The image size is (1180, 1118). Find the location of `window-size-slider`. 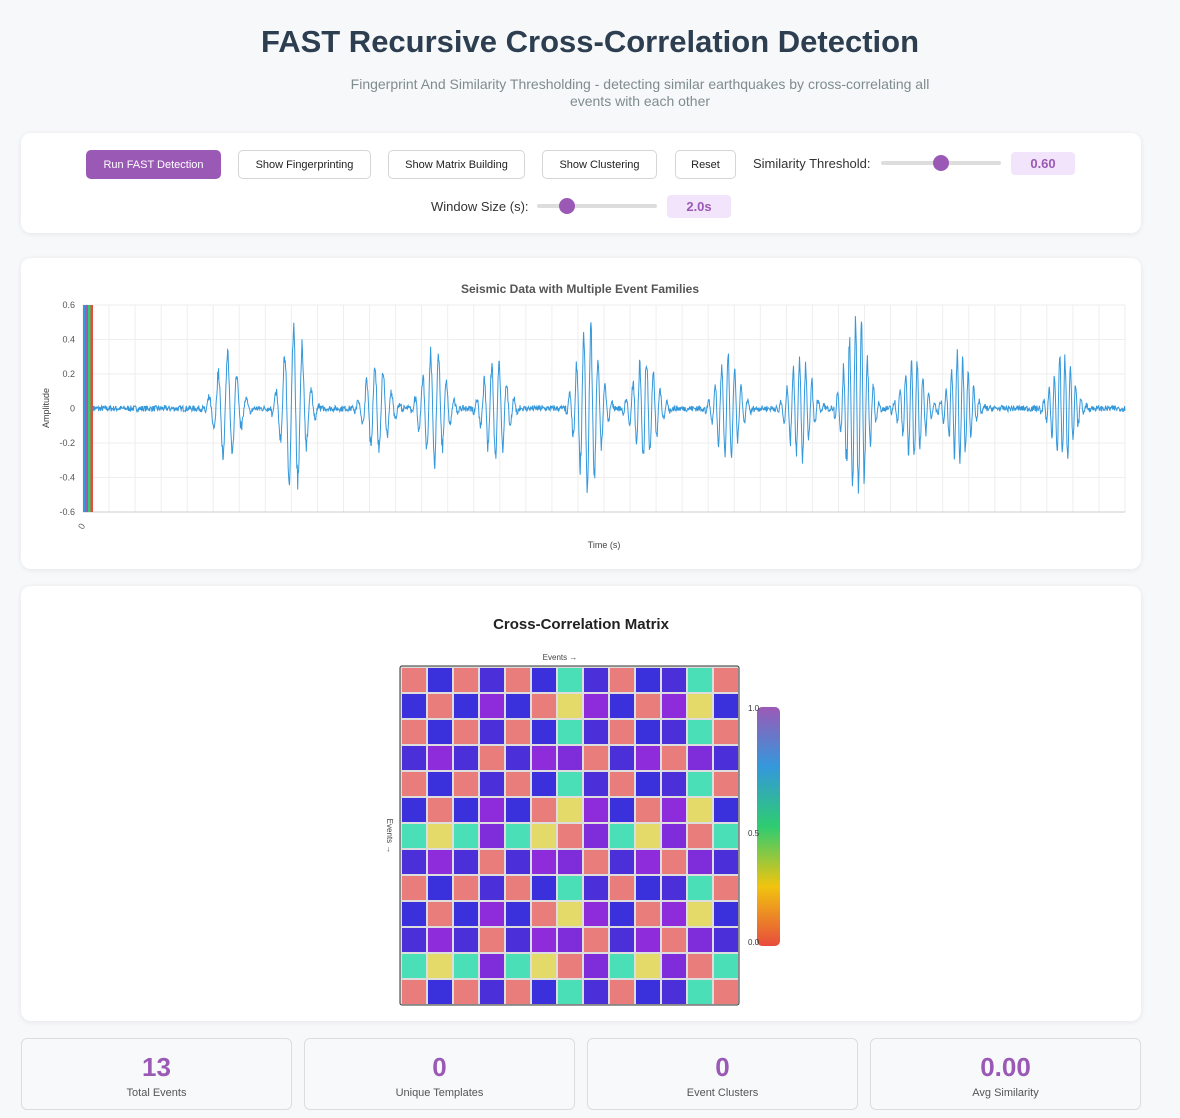

window-size-slider is located at coordinates (597, 206).